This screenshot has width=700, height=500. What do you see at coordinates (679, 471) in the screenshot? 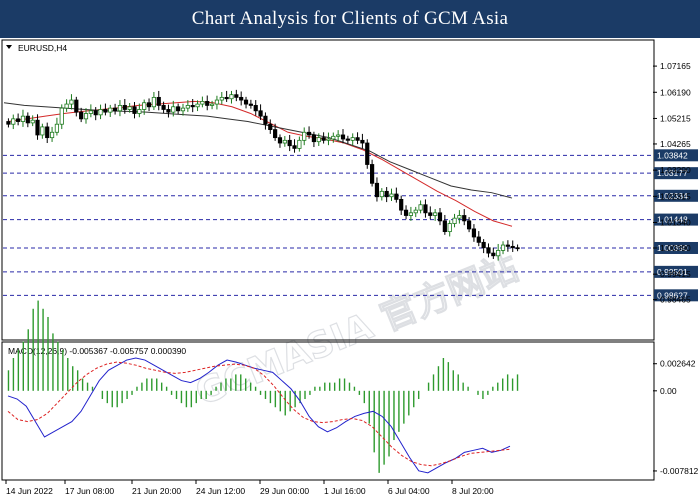
I see `macd-tick-label: -0.007812` at bounding box center [679, 471].